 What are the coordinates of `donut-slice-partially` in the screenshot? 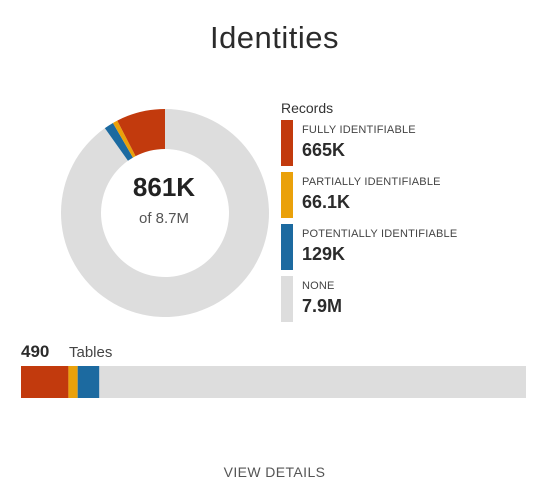 It's located at (124, 139).